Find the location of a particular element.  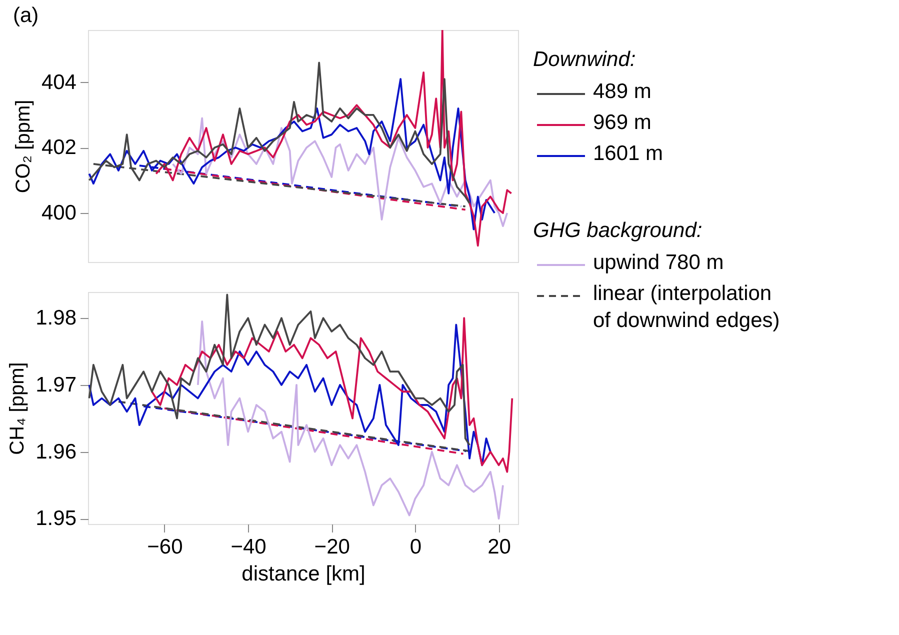

y-tick-label: 1.96 is located at coordinates (56, 452).